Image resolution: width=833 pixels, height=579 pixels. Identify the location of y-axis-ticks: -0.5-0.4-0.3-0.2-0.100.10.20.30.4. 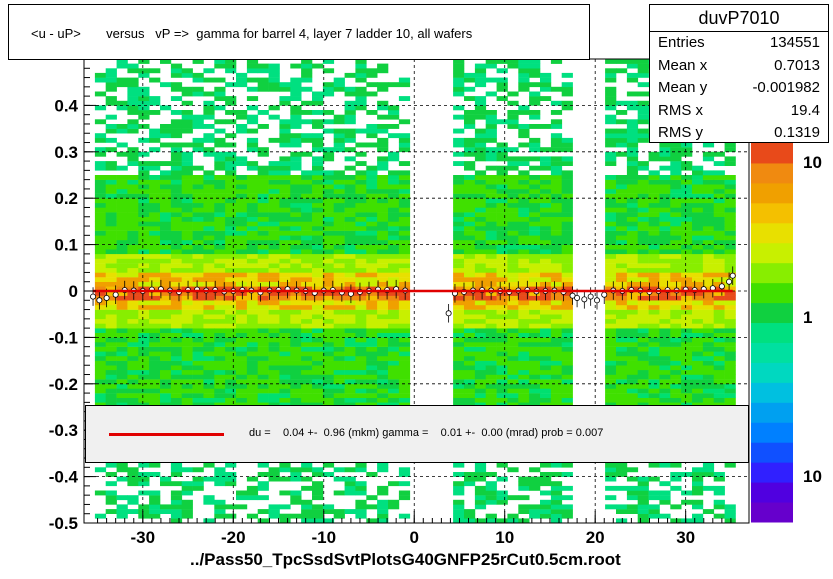
(72, 300).